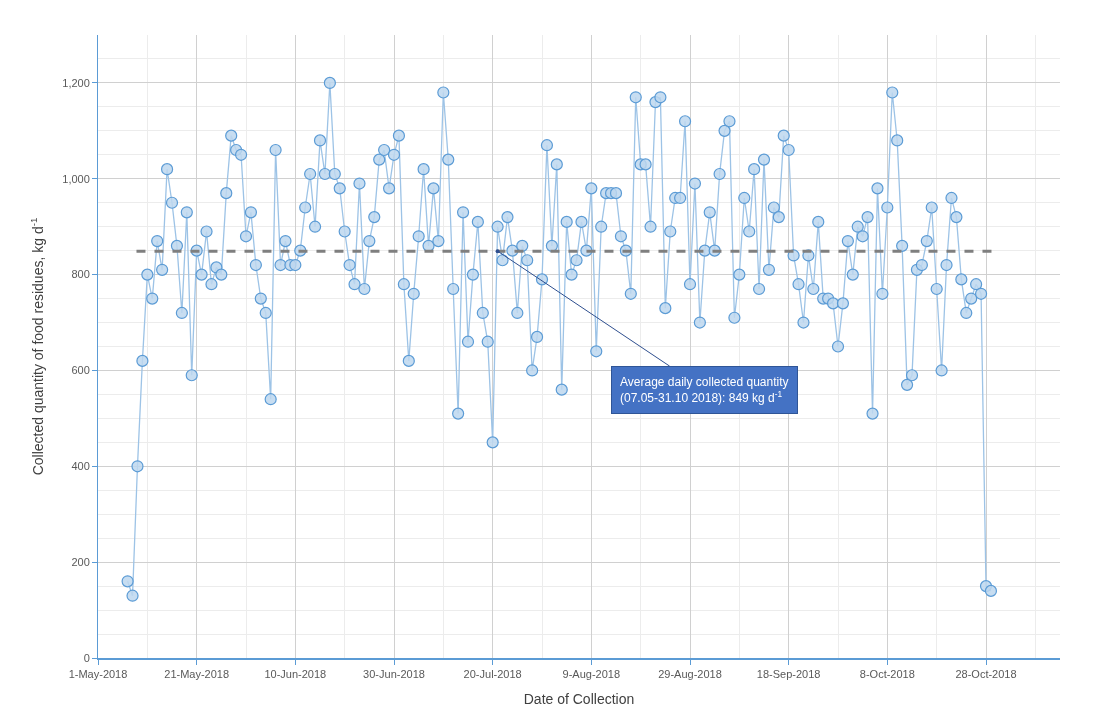 The height and width of the screenshot is (722, 1093). Describe the element at coordinates (80, 274) in the screenshot. I see `y-tick-label: 800` at that location.